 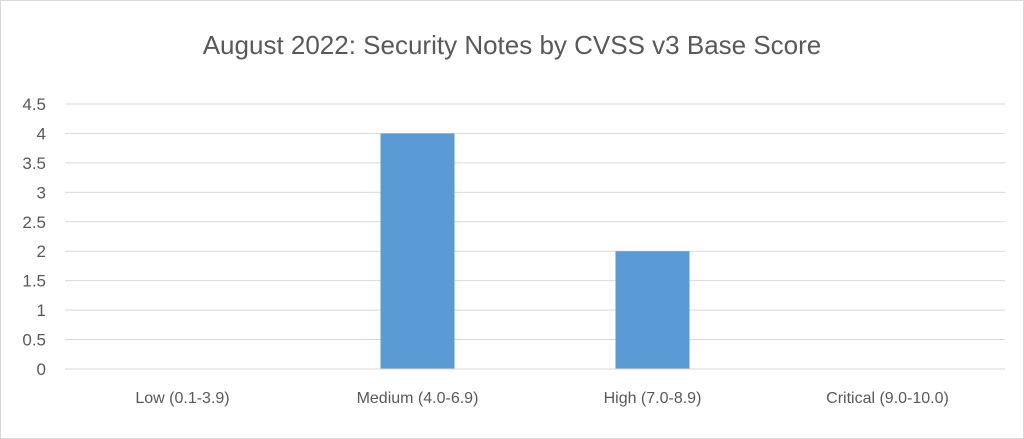 What do you see at coordinates (34, 222) in the screenshot?
I see `y-tick-label: 2.5` at bounding box center [34, 222].